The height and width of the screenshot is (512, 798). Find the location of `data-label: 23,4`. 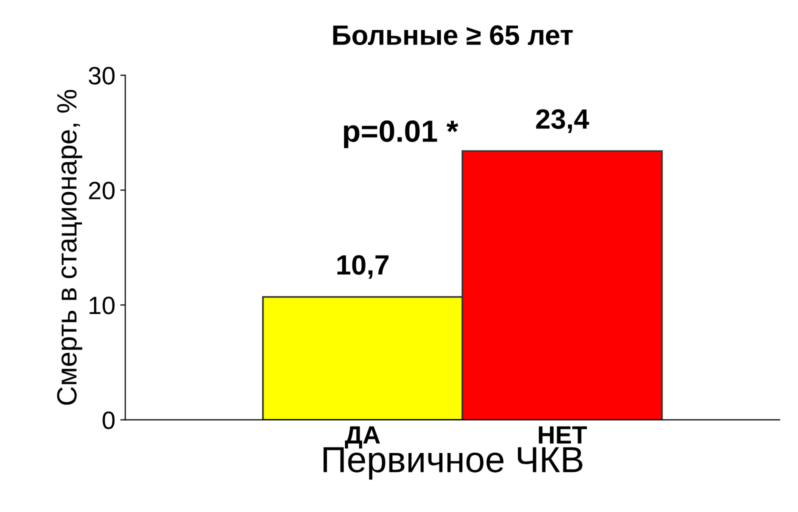

data-label: 23,4 is located at coordinates (563, 121).